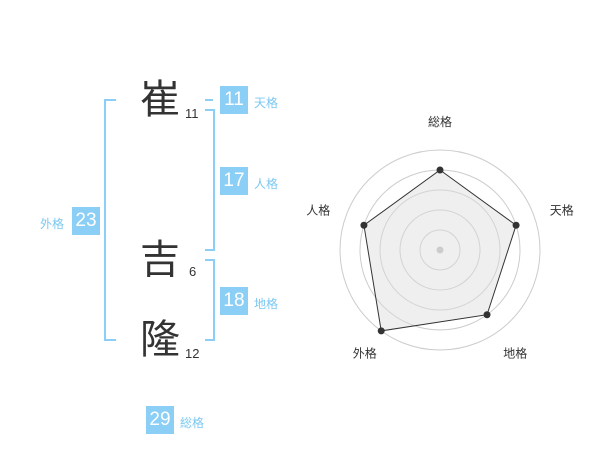 The width and height of the screenshot is (600, 470). Describe the element at coordinates (266, 184) in the screenshot. I see `jinkaku-label: 人格` at that location.